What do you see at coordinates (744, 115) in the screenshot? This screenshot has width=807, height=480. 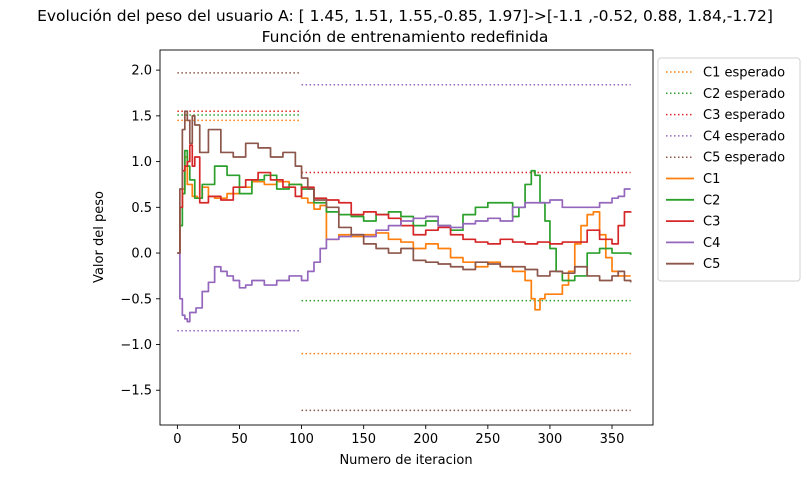 I see `legend-label-c3-esperado: C3 esperado` at bounding box center [744, 115].